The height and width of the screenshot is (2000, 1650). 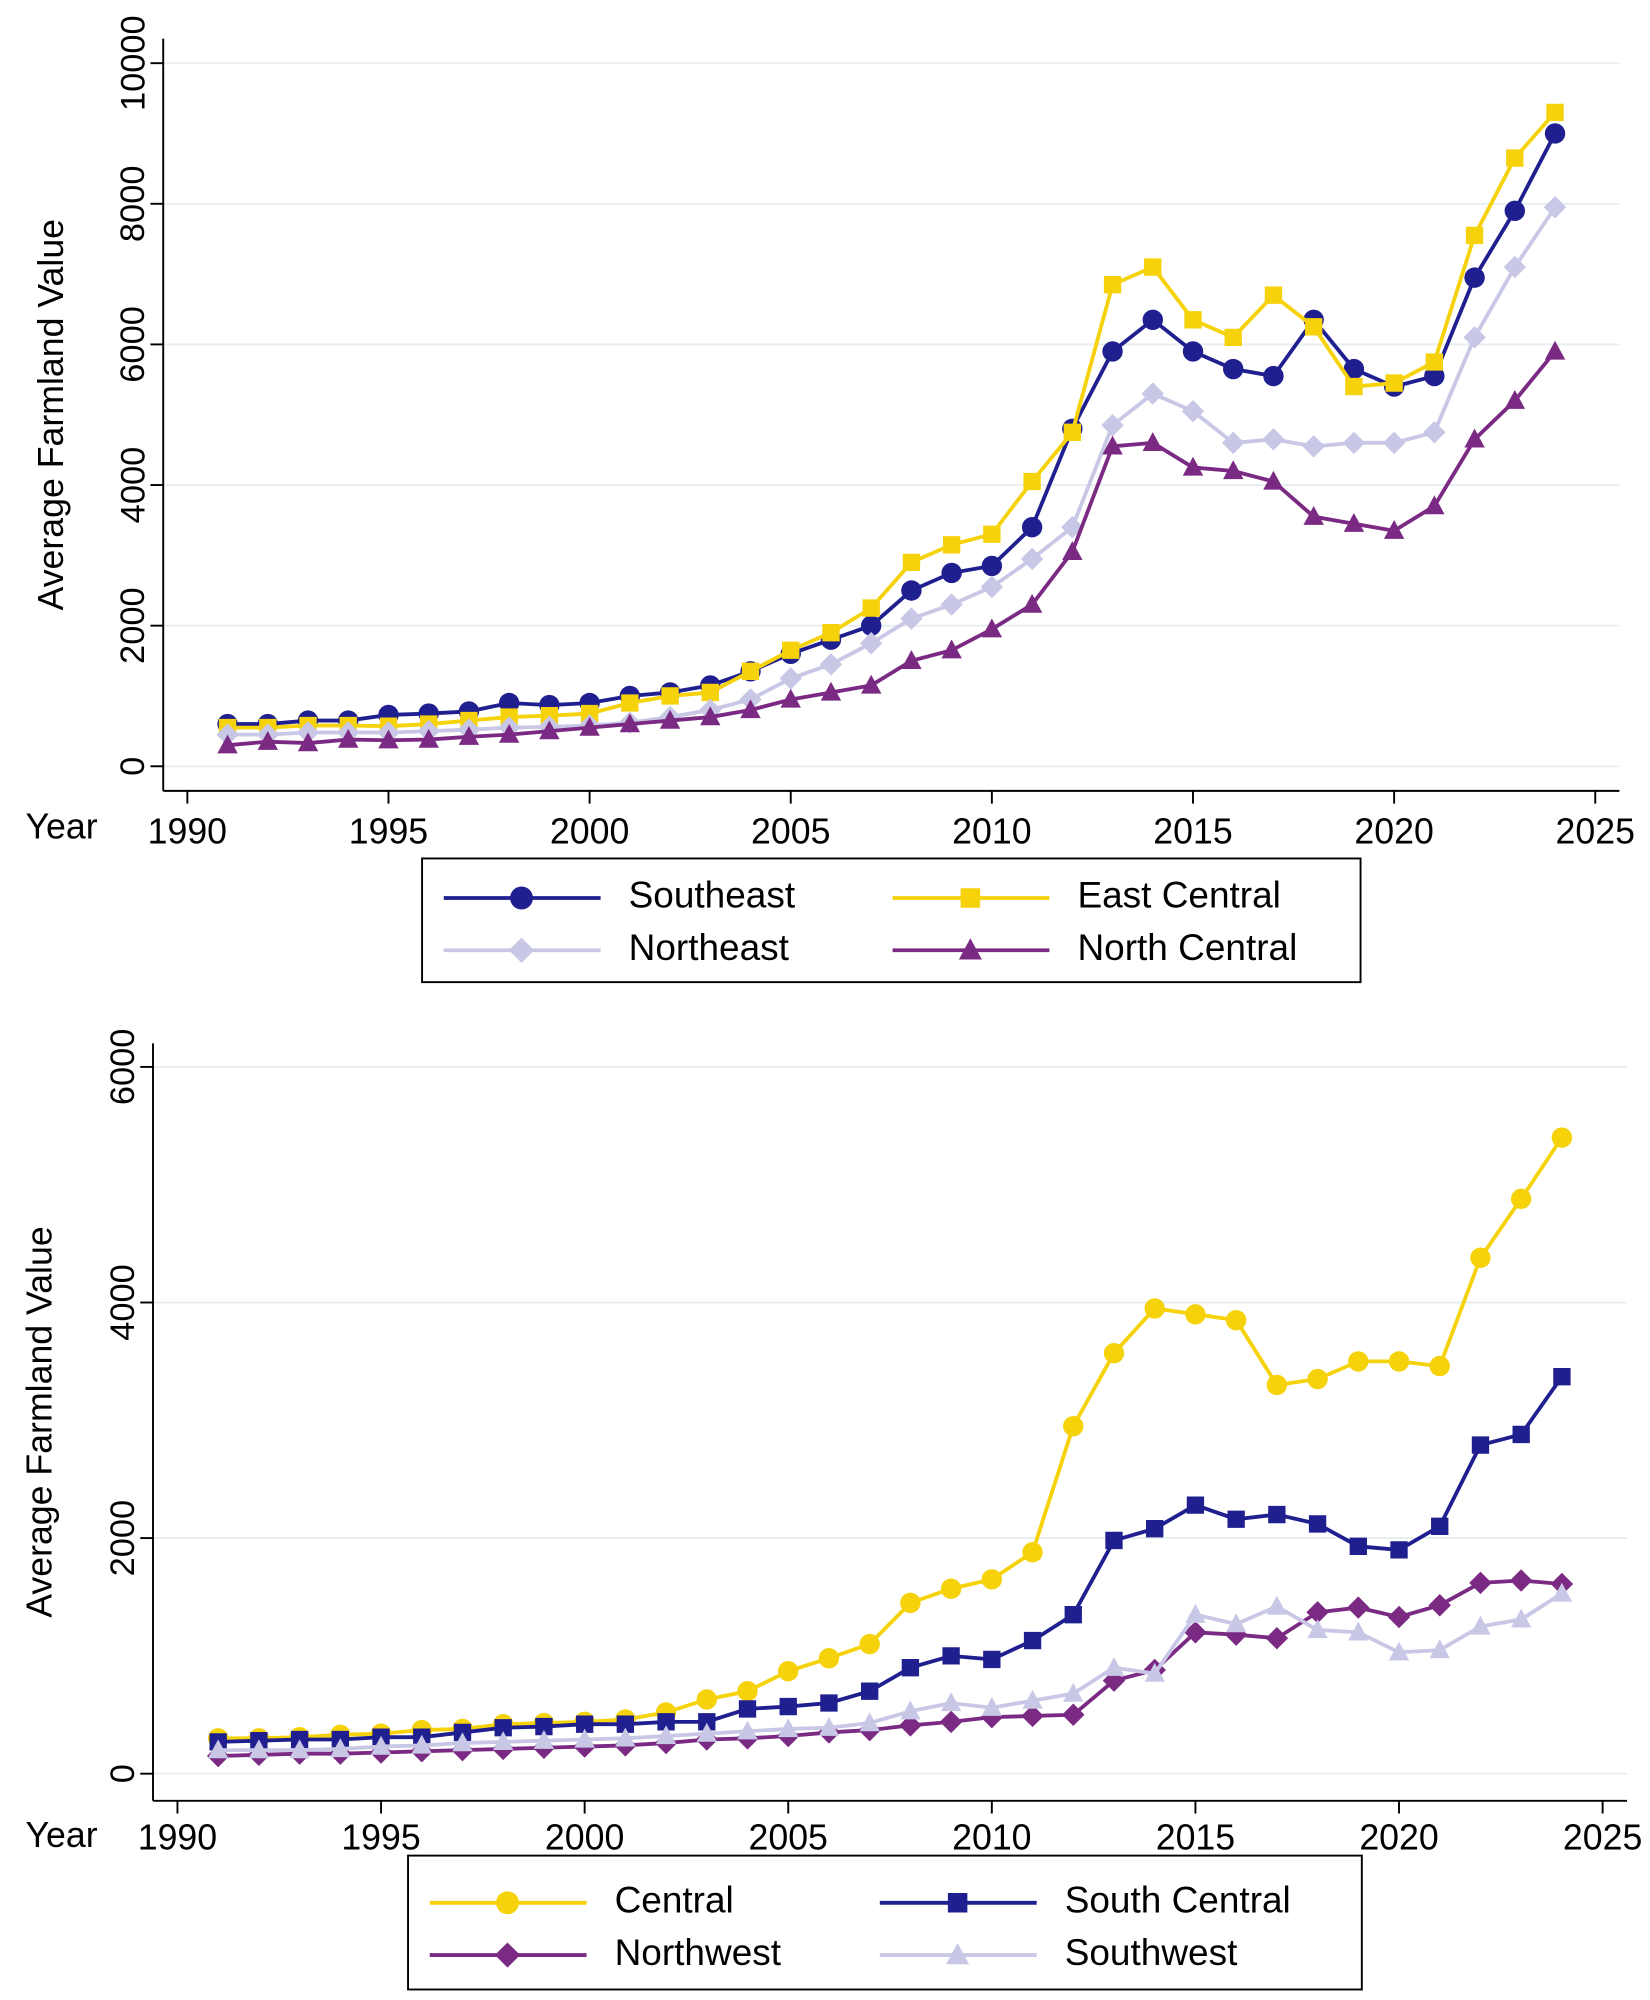 What do you see at coordinates (698, 1952) in the screenshot?
I see `legend-label: Northwest` at bounding box center [698, 1952].